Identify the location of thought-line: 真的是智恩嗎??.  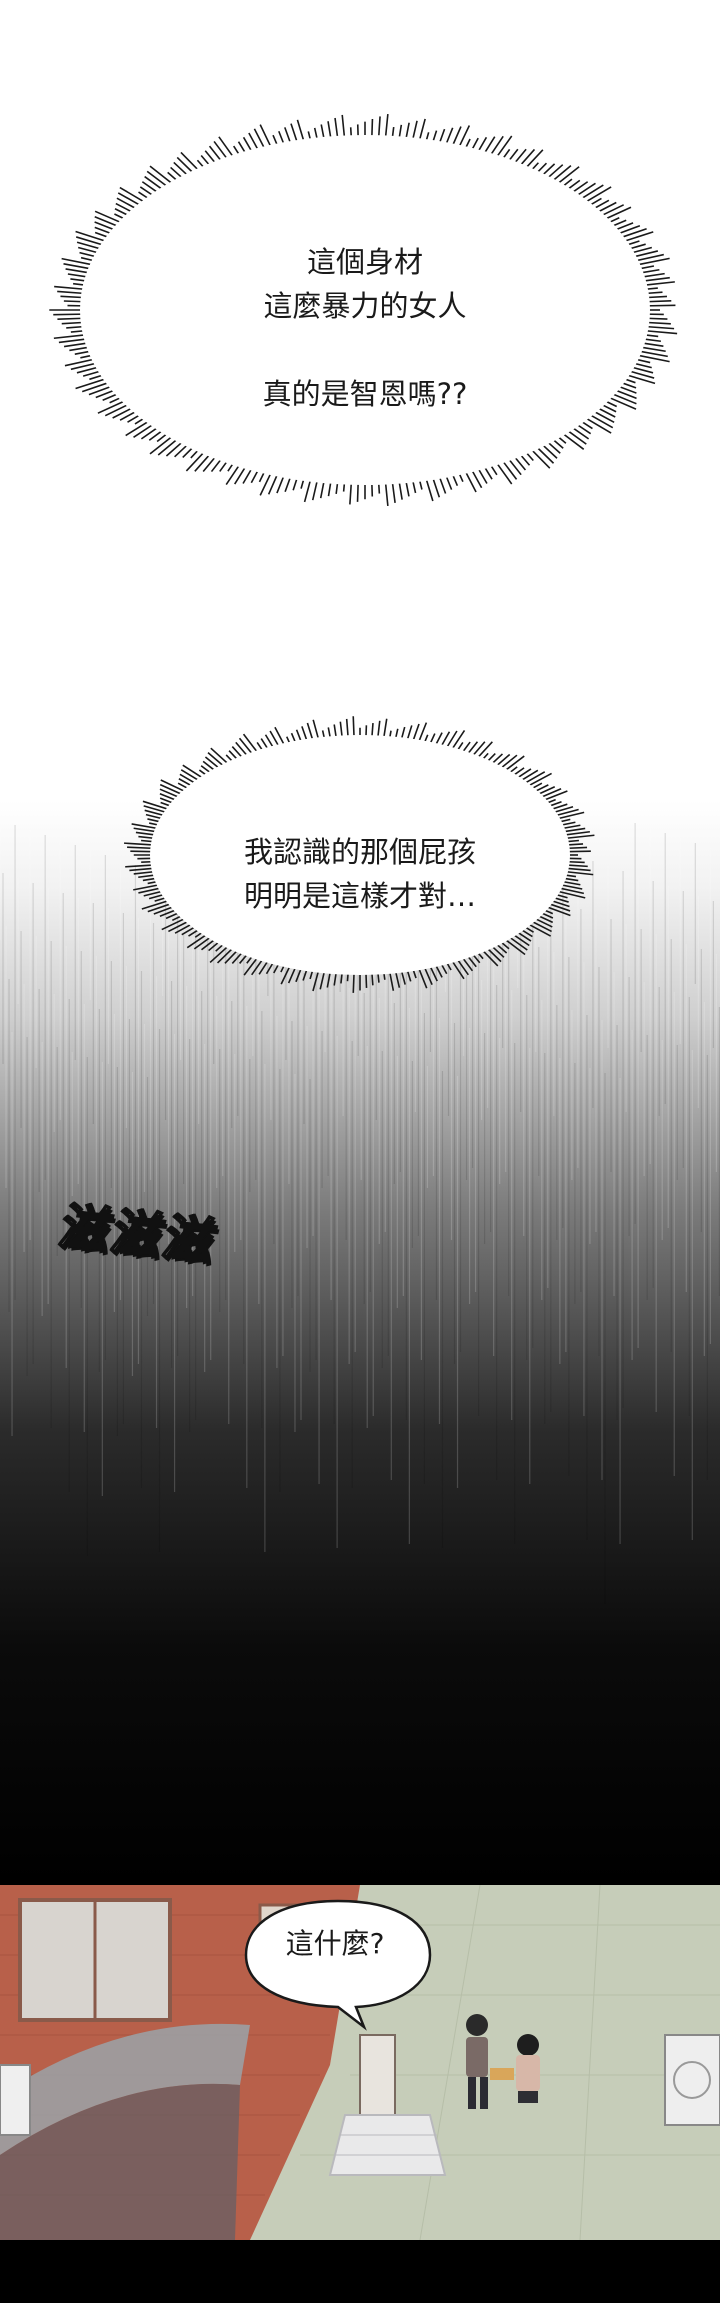
(365, 394).